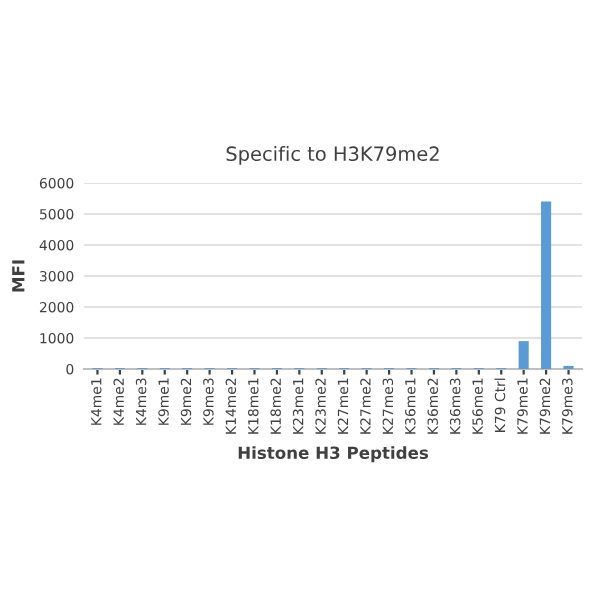  What do you see at coordinates (332, 155) in the screenshot?
I see `chart-title: Specific to H3K79me2` at bounding box center [332, 155].